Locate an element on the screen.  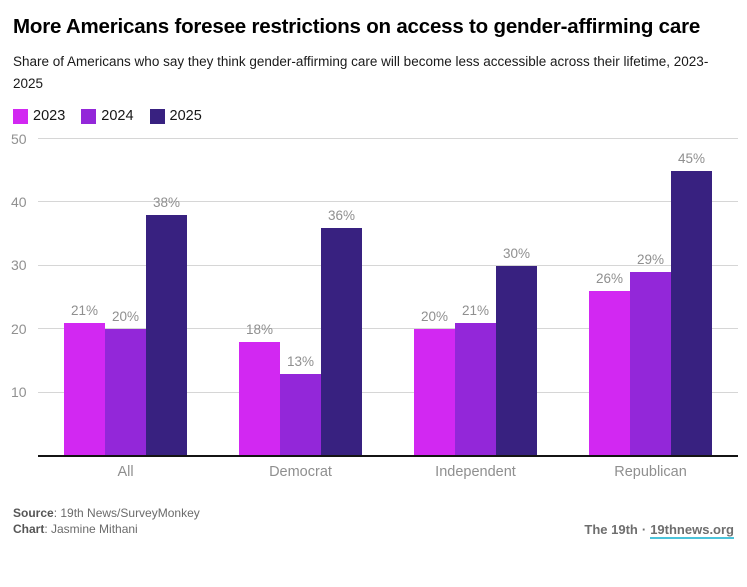
chart-credit-line: Chart: Jasmine Mithani is located at coordinates (106, 530).